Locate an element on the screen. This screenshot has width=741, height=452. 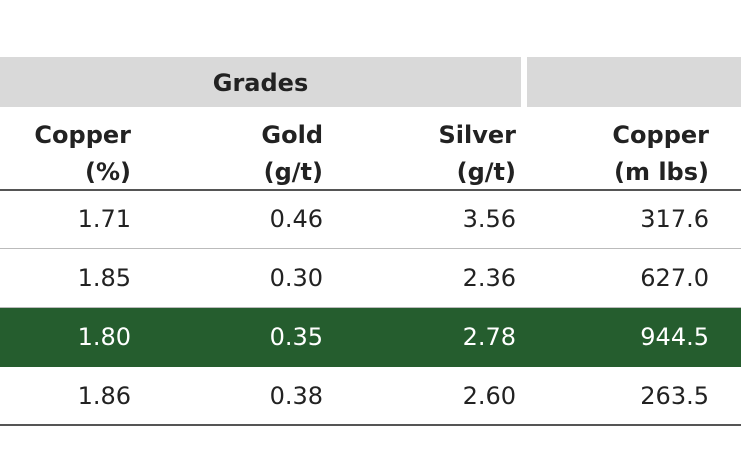
table-cell: 0.38 is located at coordinates (296, 396).